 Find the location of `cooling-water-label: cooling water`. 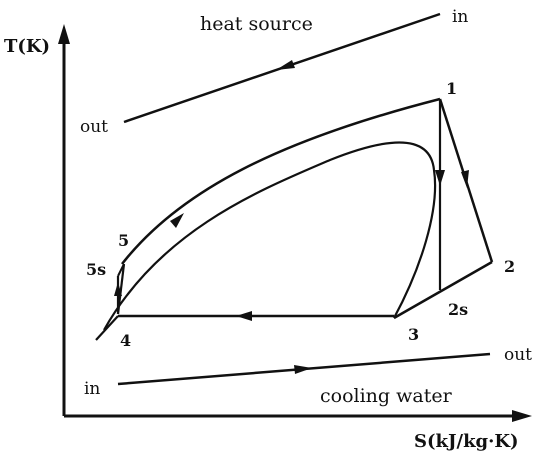

cooling-water-label: cooling water is located at coordinates (386, 396).